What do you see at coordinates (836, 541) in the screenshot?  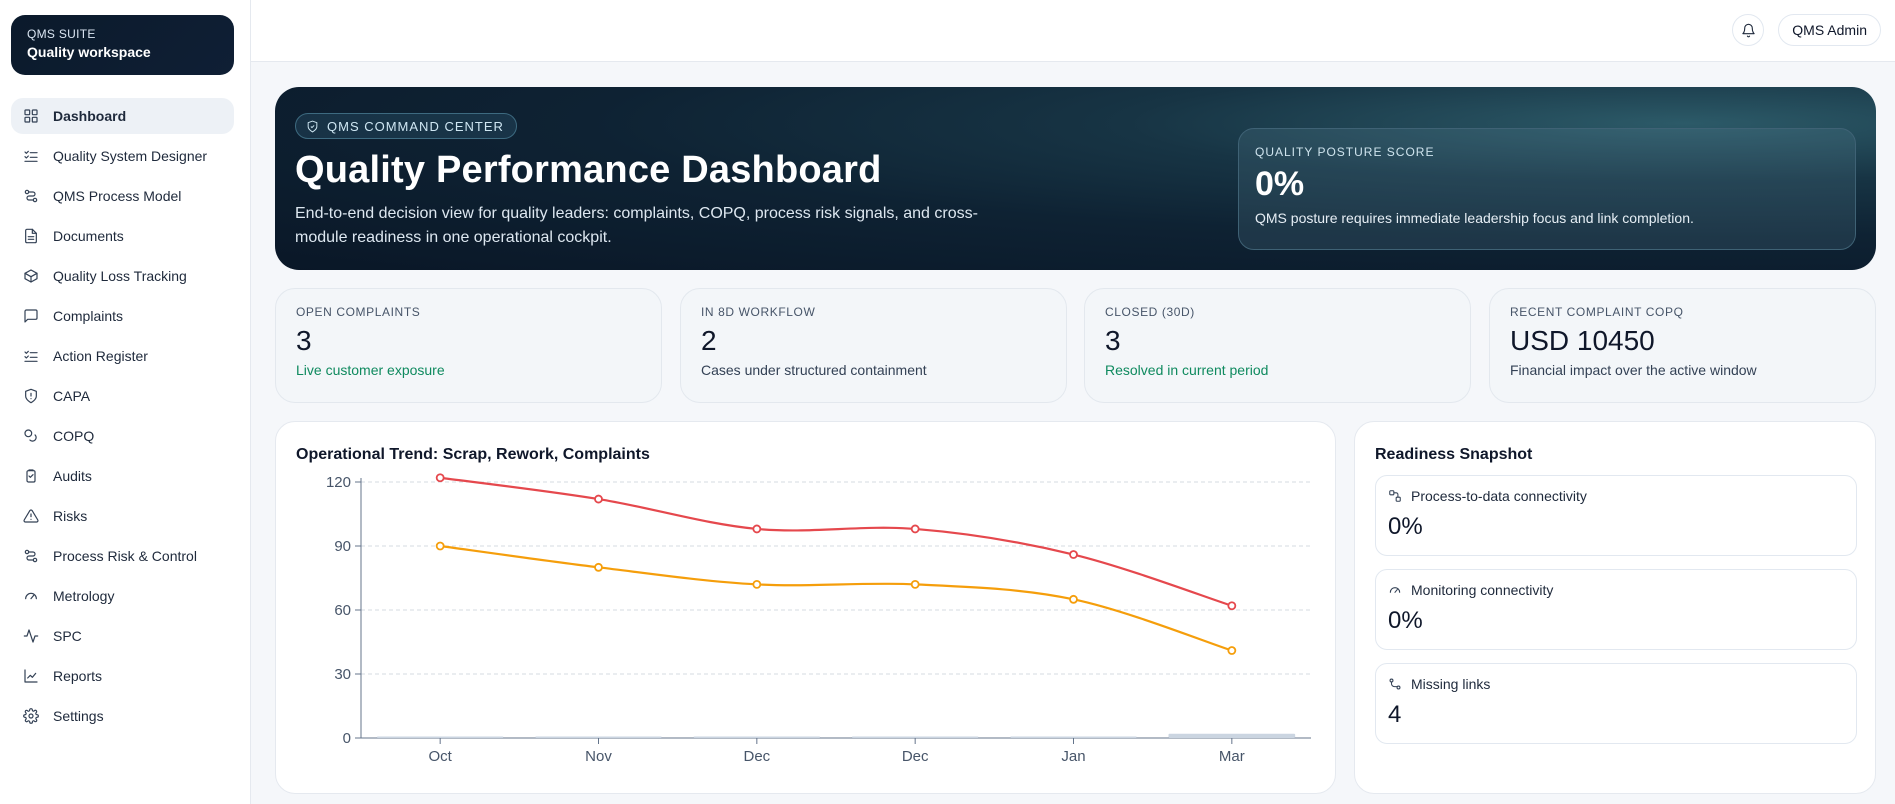 I see `series-line` at bounding box center [836, 541].